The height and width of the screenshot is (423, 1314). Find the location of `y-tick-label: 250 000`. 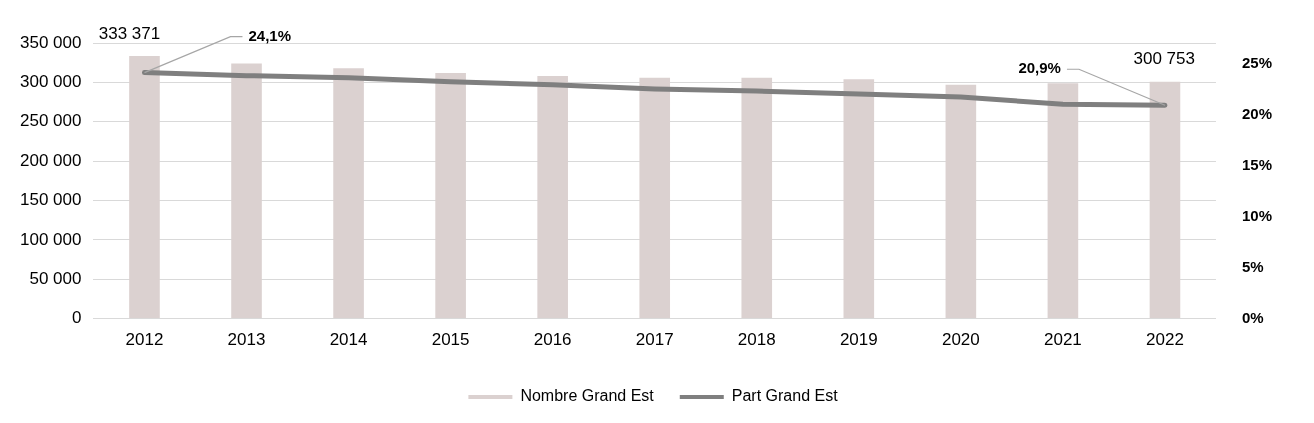

y-tick-label: 250 000 is located at coordinates (51, 121).